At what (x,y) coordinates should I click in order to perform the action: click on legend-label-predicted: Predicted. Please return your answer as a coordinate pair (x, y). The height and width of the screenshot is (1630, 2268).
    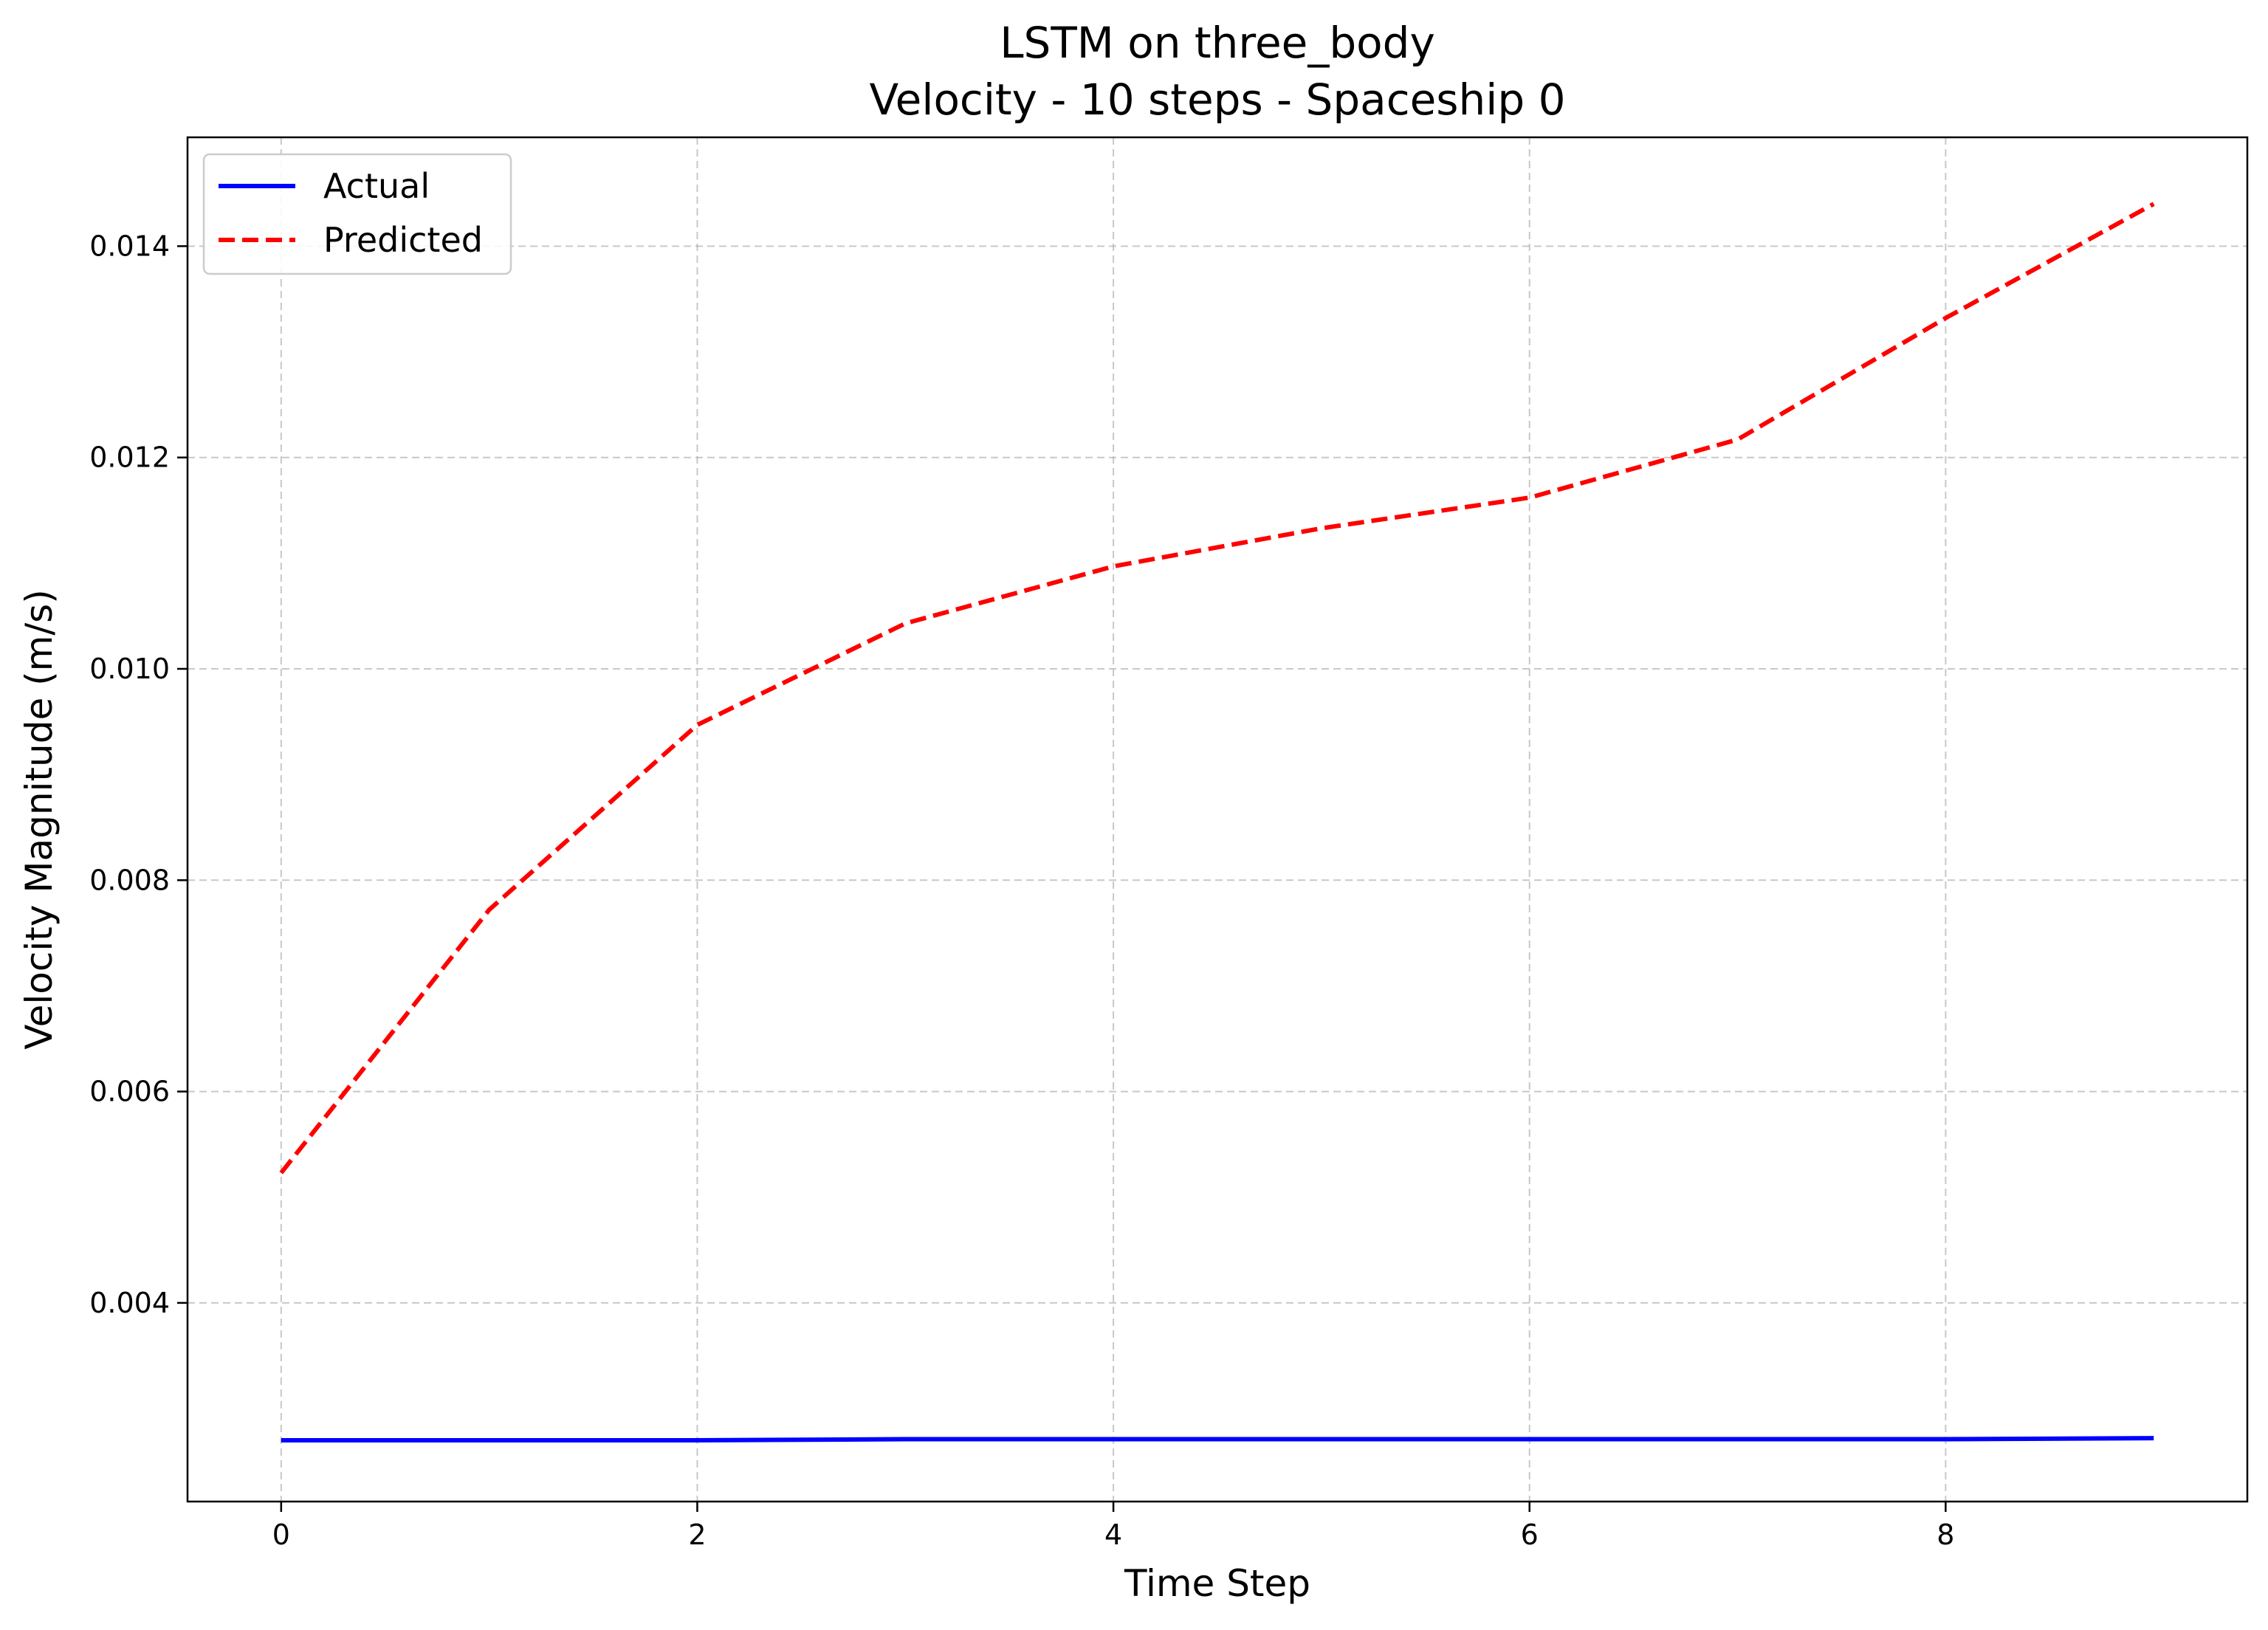
    Looking at the image, I should click on (403, 240).